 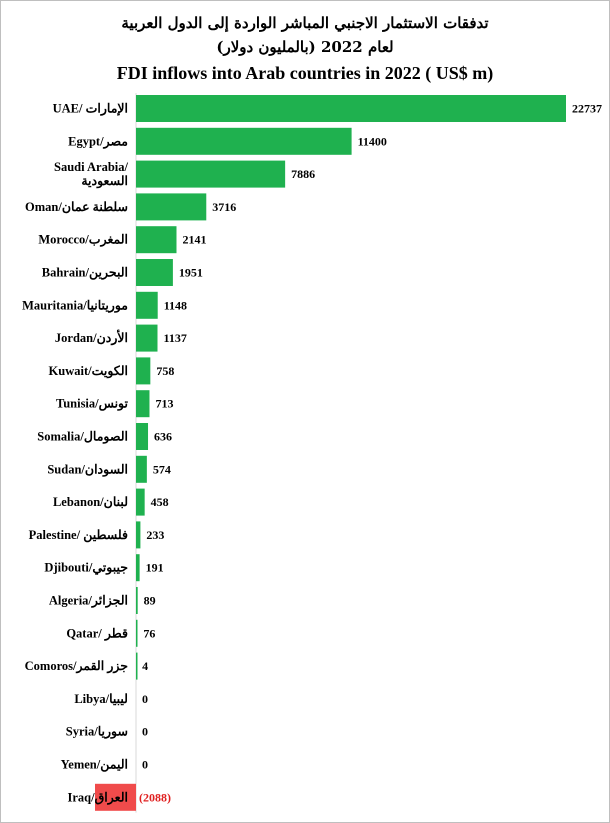 What do you see at coordinates (85, 273) in the screenshot?
I see `category-label: Bahrain/البحرين` at bounding box center [85, 273].